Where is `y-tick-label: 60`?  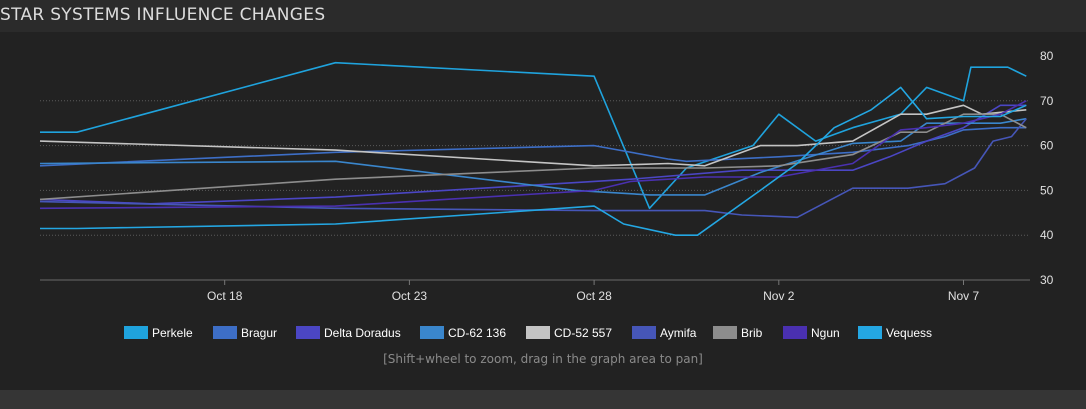 y-tick-label: 60 is located at coordinates (1047, 146).